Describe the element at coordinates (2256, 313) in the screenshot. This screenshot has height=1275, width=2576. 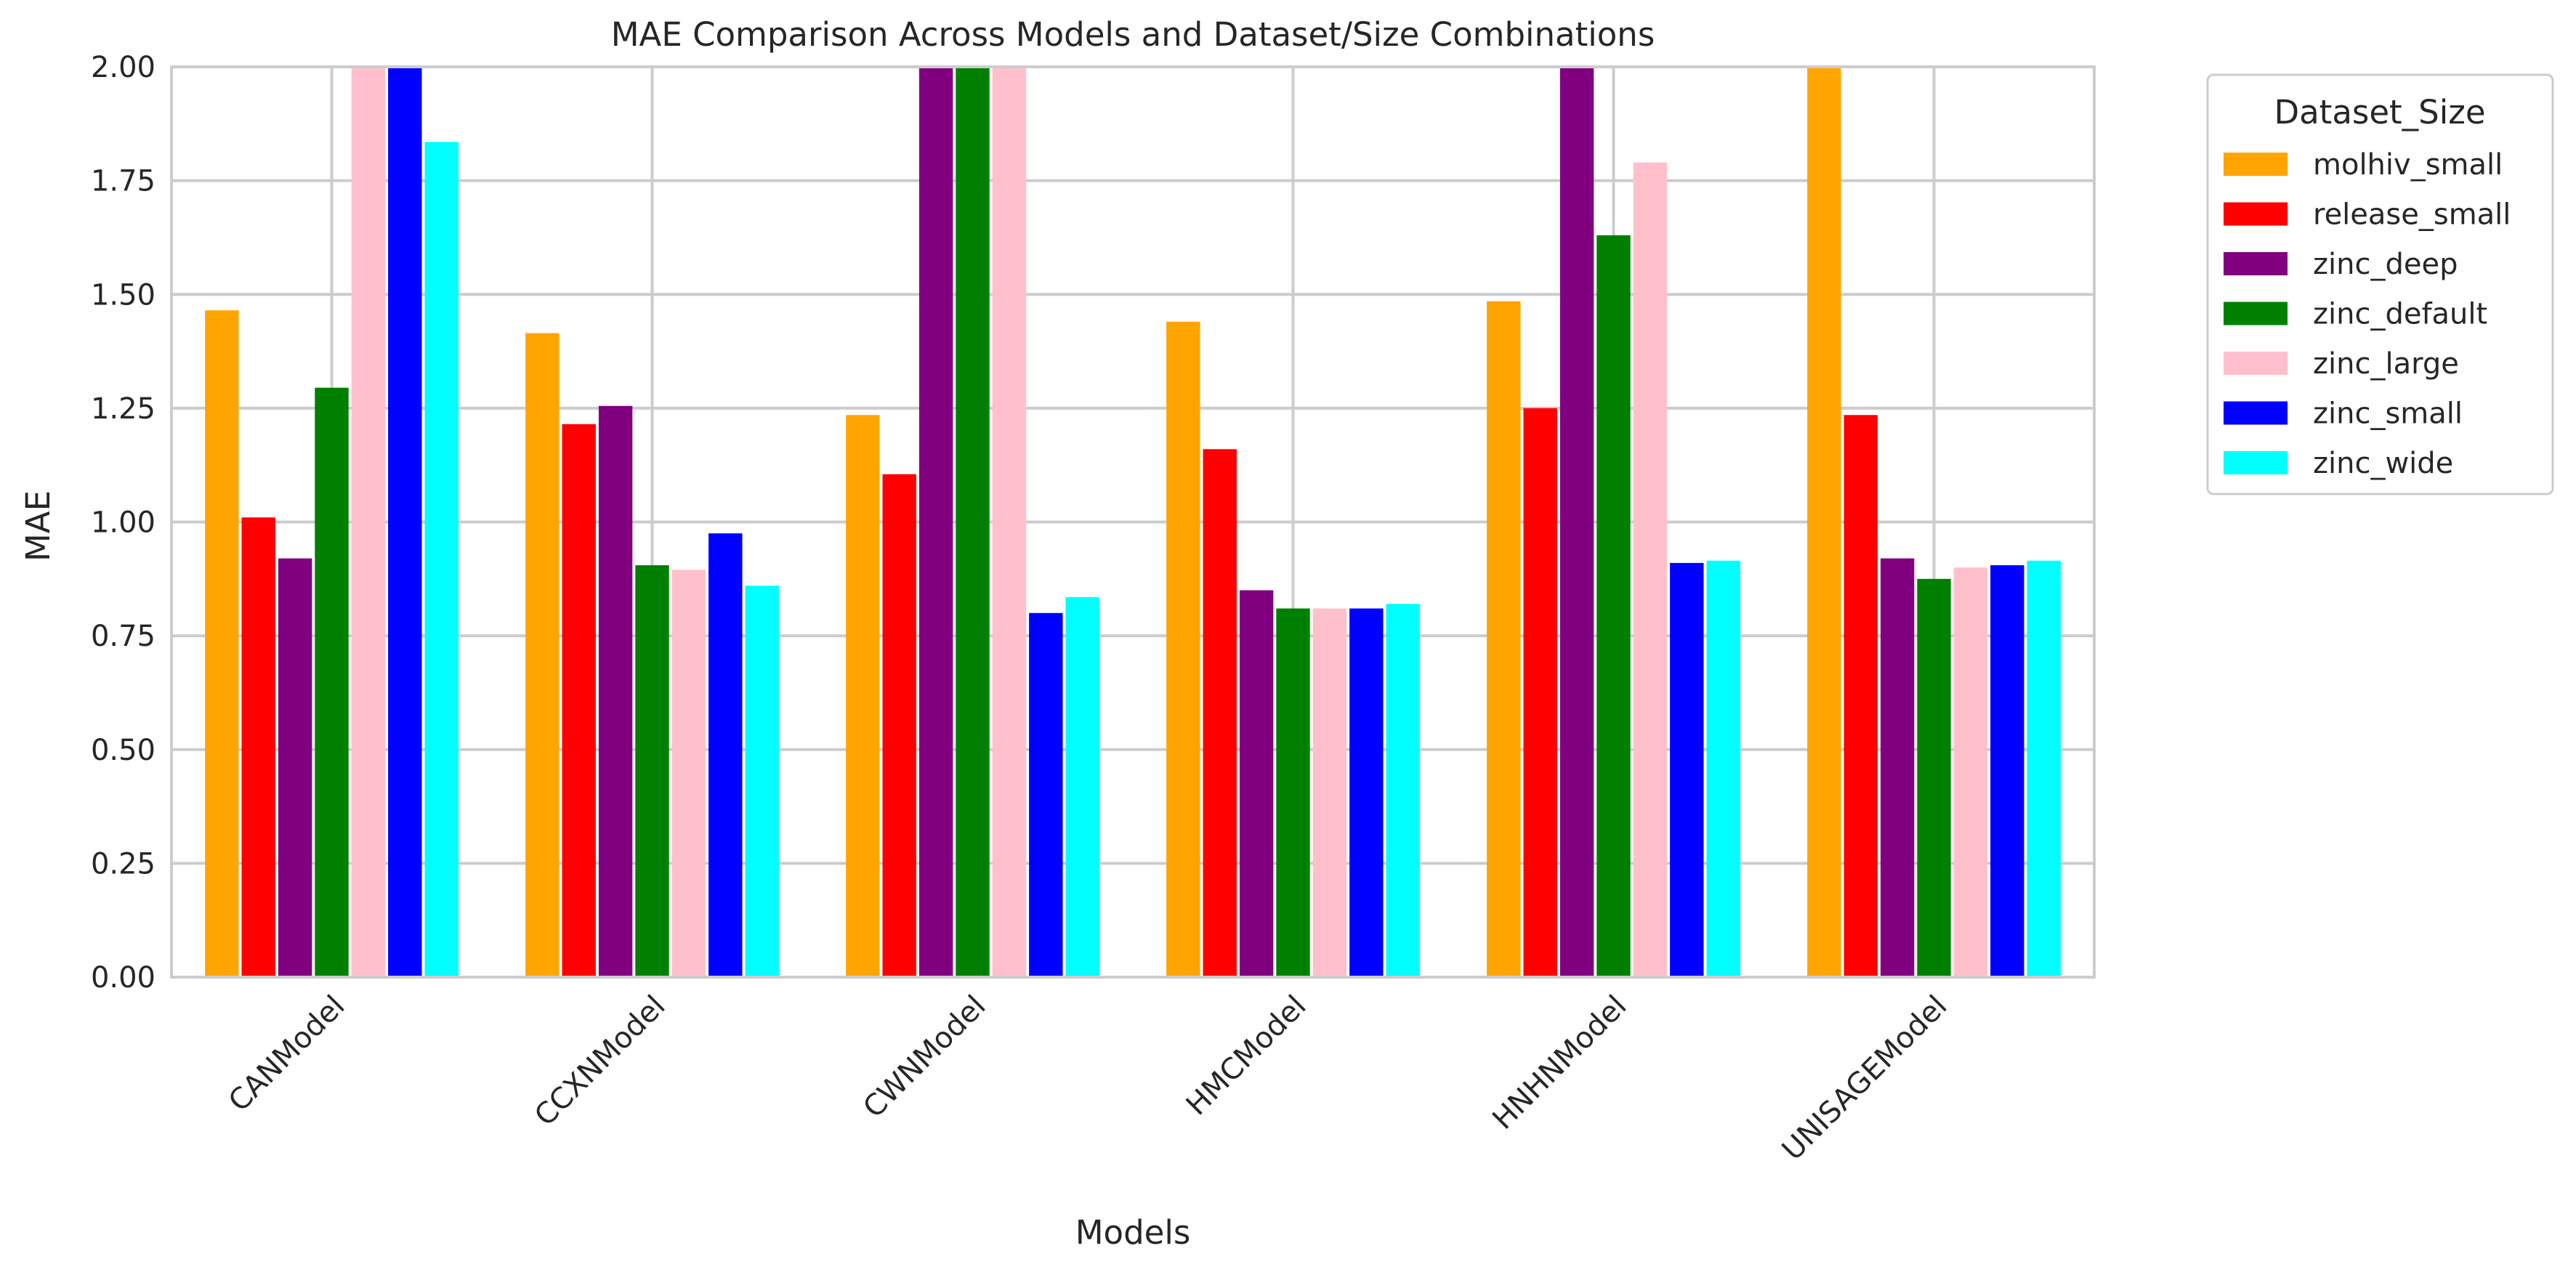
I see `legend-swatch-zinc_default` at that location.